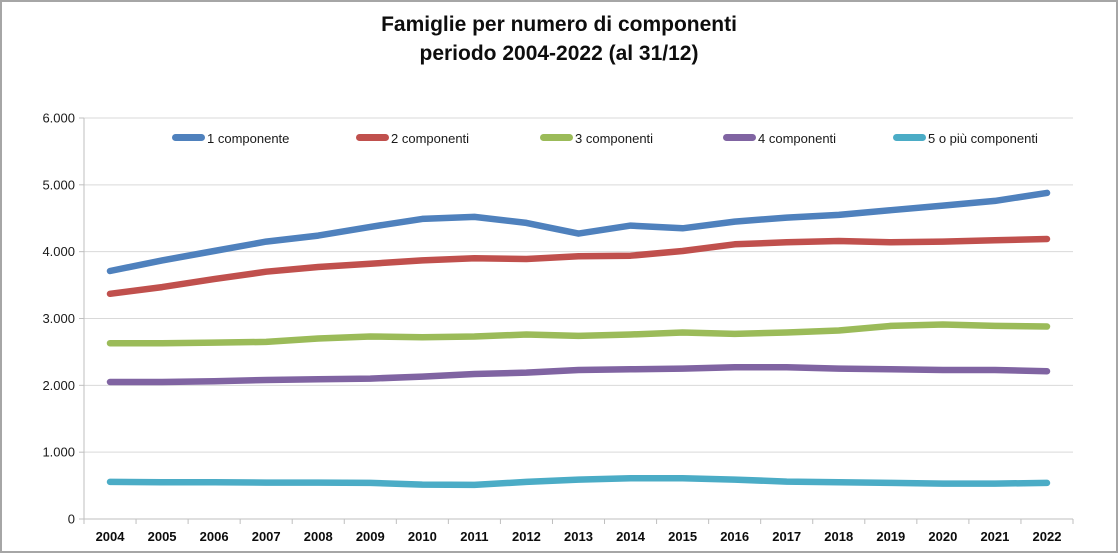  I want to click on x-axis-label: 2017, so click(786, 536).